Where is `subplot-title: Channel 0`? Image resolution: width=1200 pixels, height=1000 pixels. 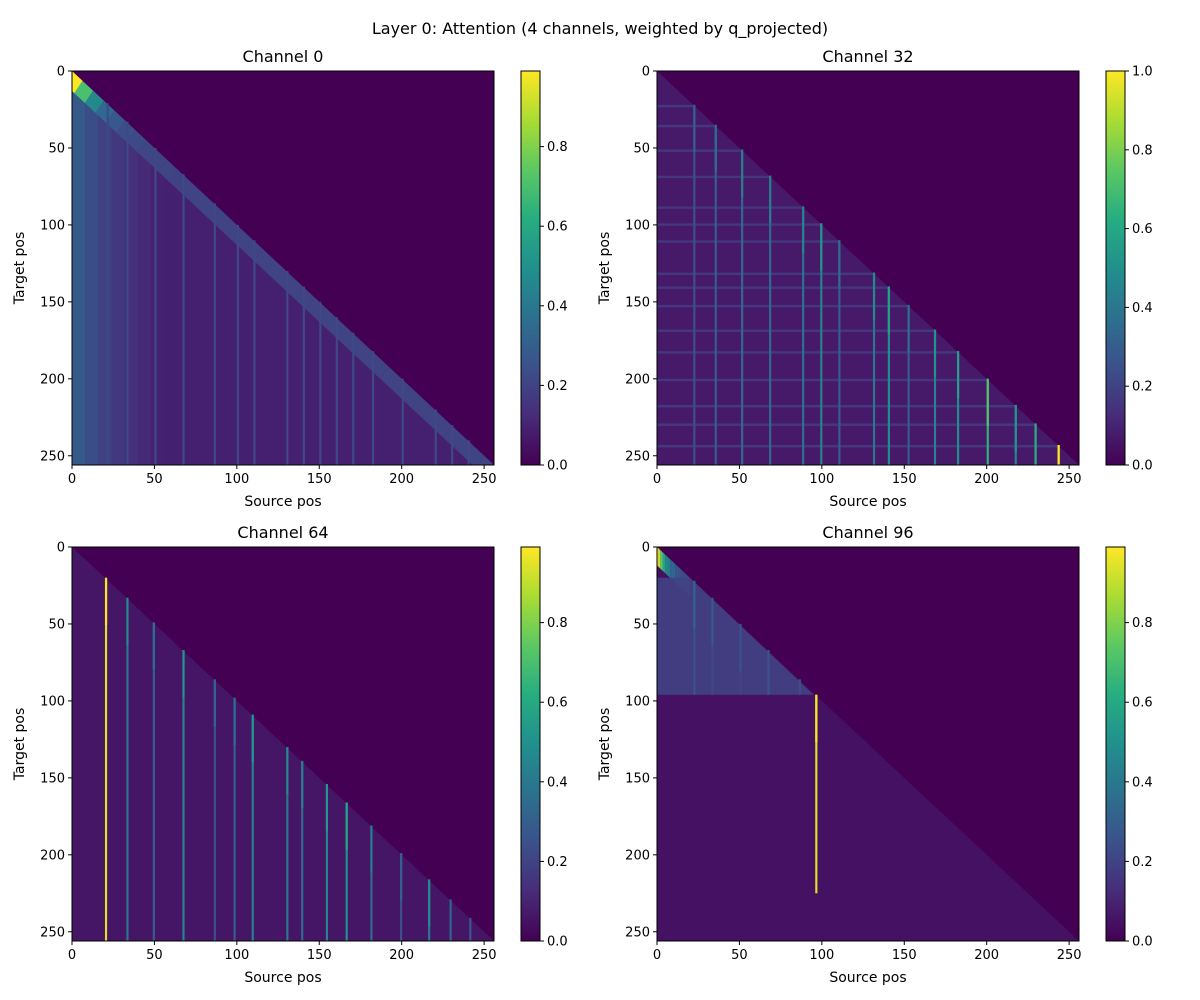
subplot-title: Channel 0 is located at coordinates (283, 56).